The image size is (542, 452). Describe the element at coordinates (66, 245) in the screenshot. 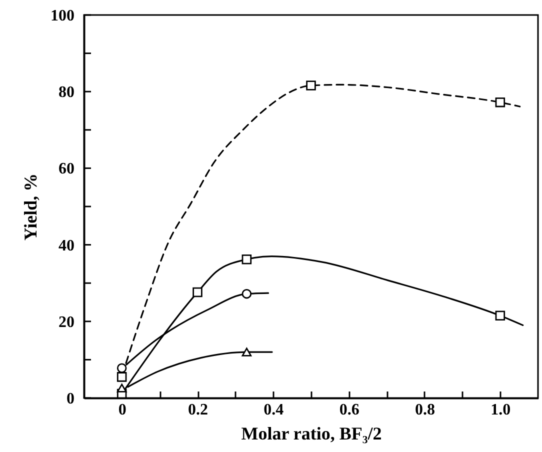

I see `y-tick-label: 40` at that location.